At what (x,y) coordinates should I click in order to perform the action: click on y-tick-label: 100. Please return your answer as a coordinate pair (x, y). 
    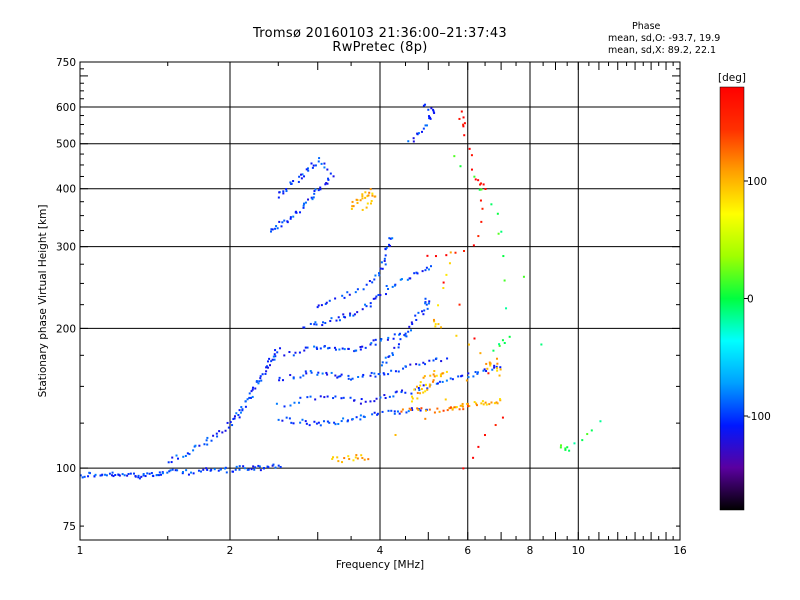
    Looking at the image, I should click on (66, 469).